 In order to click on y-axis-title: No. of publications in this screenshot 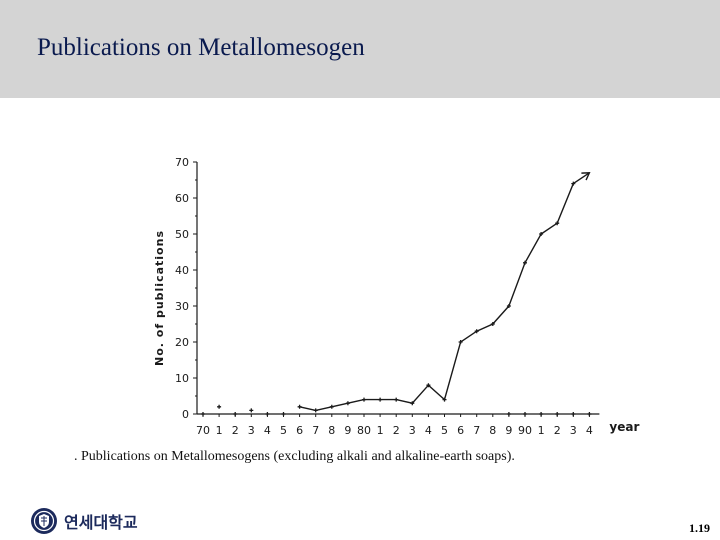, I will do `click(159, 298)`.